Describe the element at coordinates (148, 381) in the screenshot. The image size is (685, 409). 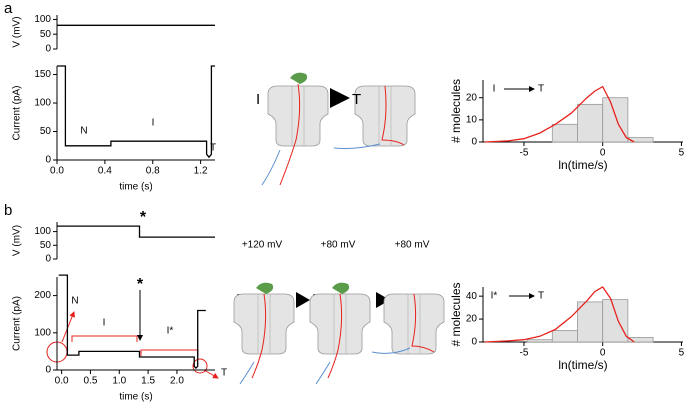
I see `x-tick-label: 1.5` at that location.